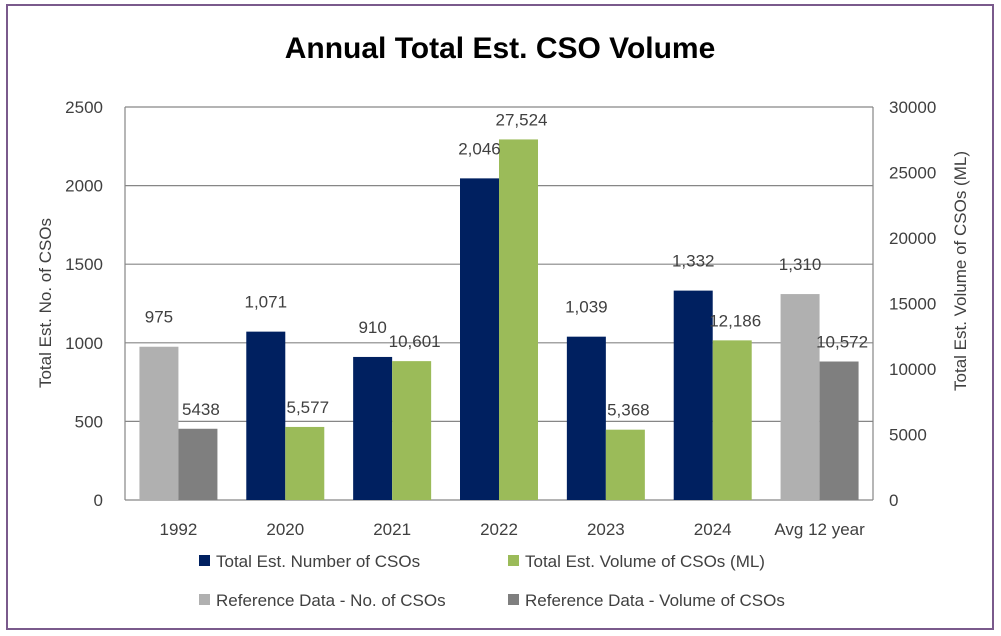 The image size is (1001, 636). What do you see at coordinates (98, 500) in the screenshot?
I see `y-tick-label: 0` at bounding box center [98, 500].